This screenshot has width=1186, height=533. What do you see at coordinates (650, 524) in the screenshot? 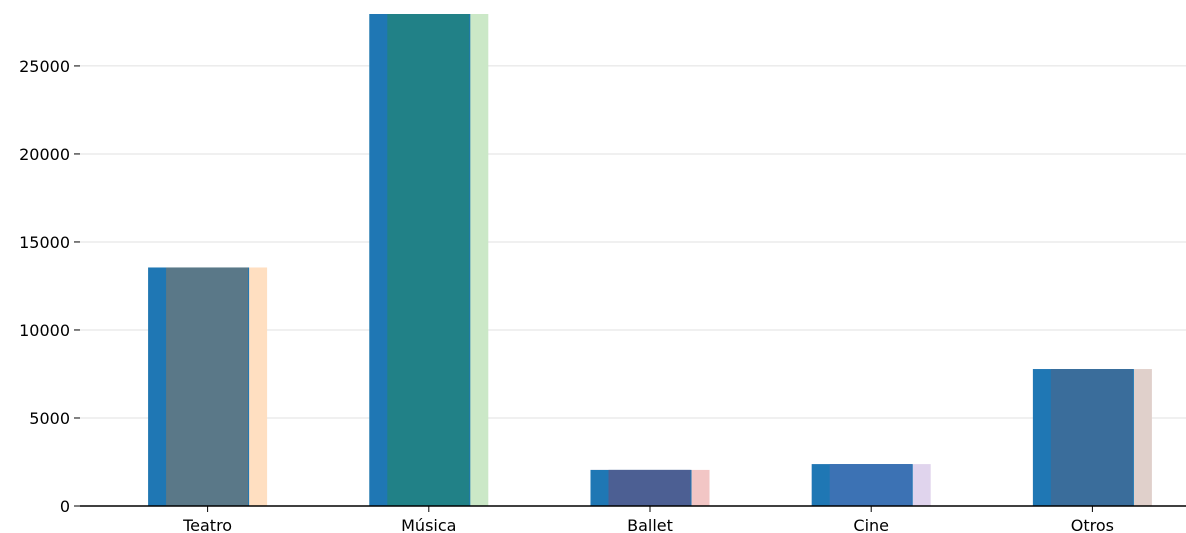
I see `x-tick-label: Ballet` at bounding box center [650, 524].